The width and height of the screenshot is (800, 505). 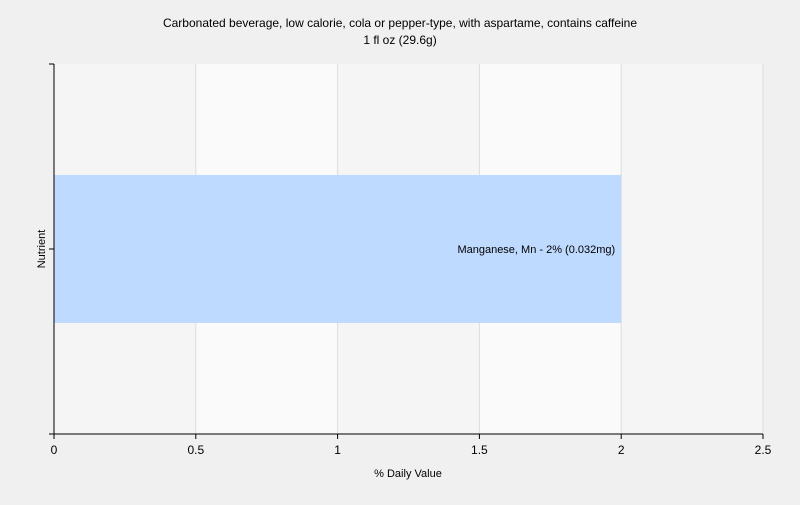 What do you see at coordinates (54, 450) in the screenshot?
I see `x-tick-label: 0` at bounding box center [54, 450].